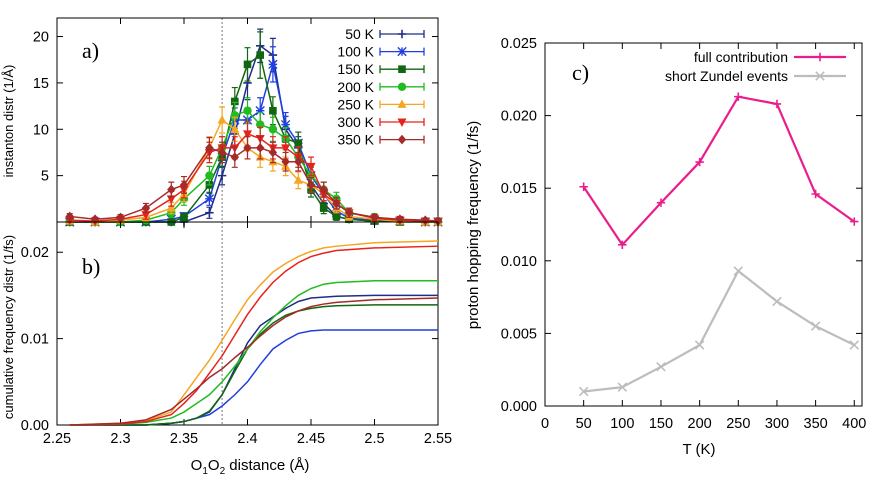 The width and height of the screenshot is (872, 491). What do you see at coordinates (698, 449) in the screenshot?
I see `panel-c-x-axis-label: T (K)` at bounding box center [698, 449].